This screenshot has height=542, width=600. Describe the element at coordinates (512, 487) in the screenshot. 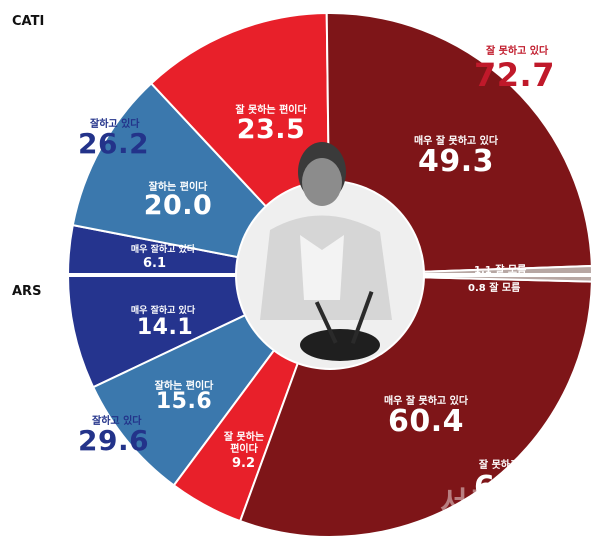

I see `ars-negative-total-value: 69.5` at that location.